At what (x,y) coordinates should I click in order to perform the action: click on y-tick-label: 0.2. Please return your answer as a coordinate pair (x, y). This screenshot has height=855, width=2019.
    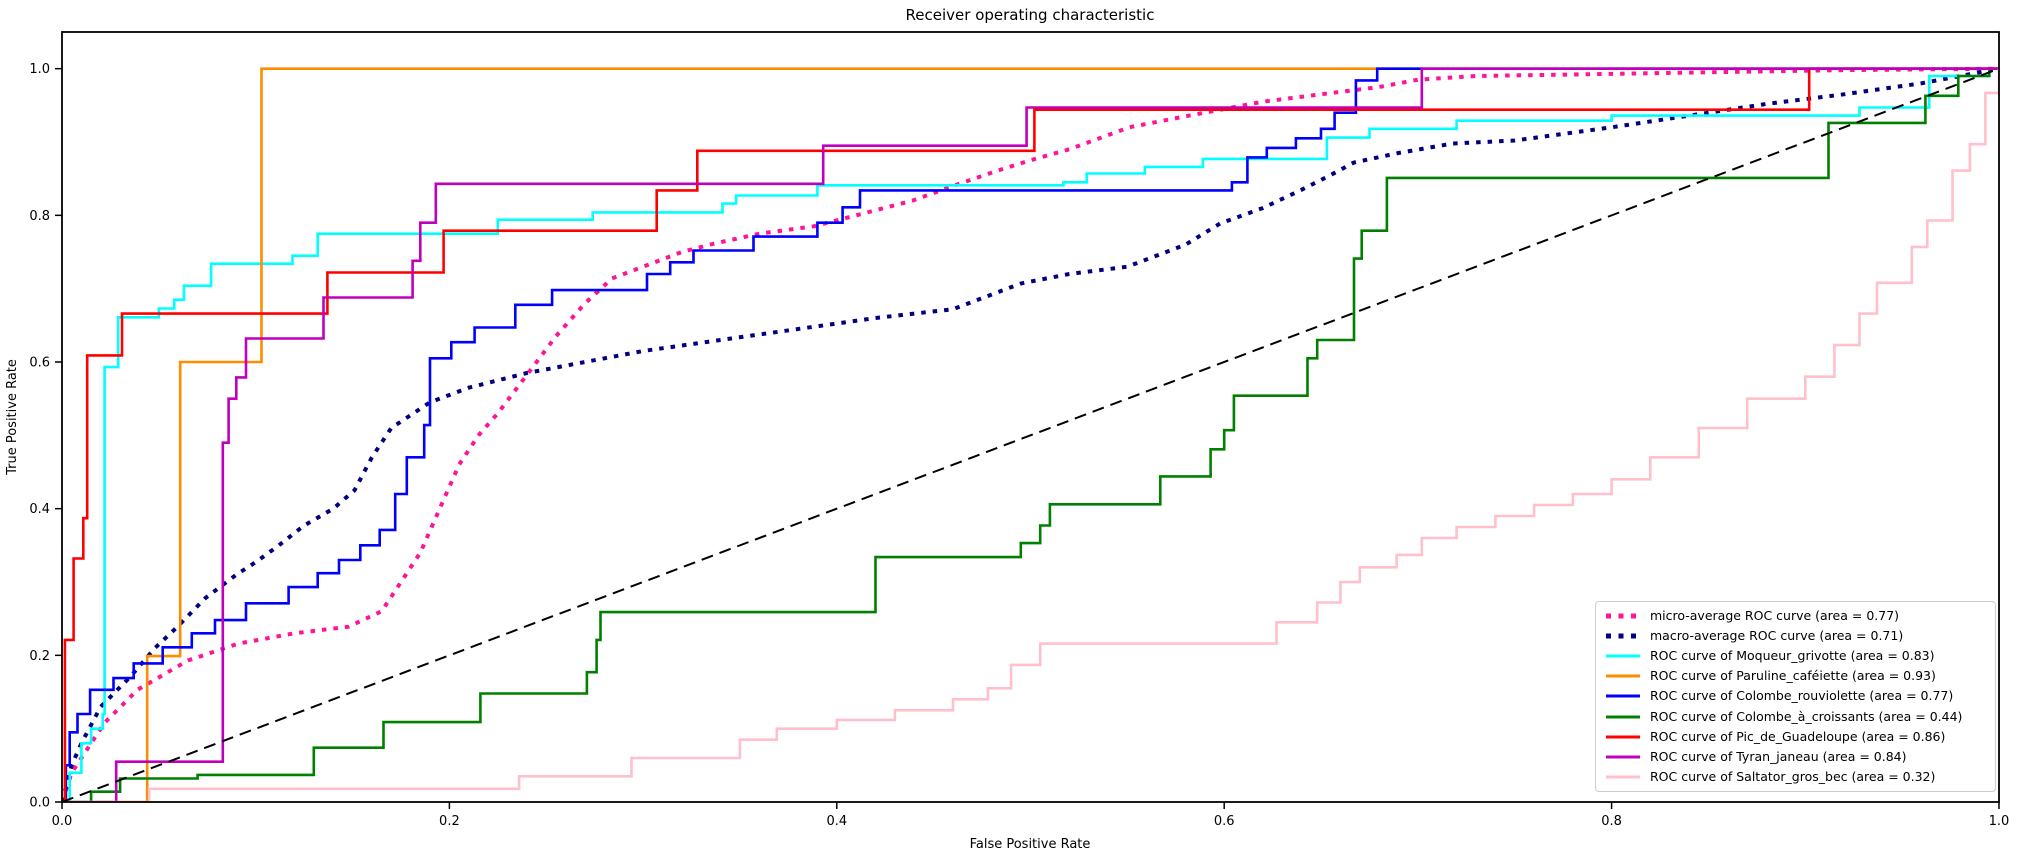
    Looking at the image, I should click on (39, 656).